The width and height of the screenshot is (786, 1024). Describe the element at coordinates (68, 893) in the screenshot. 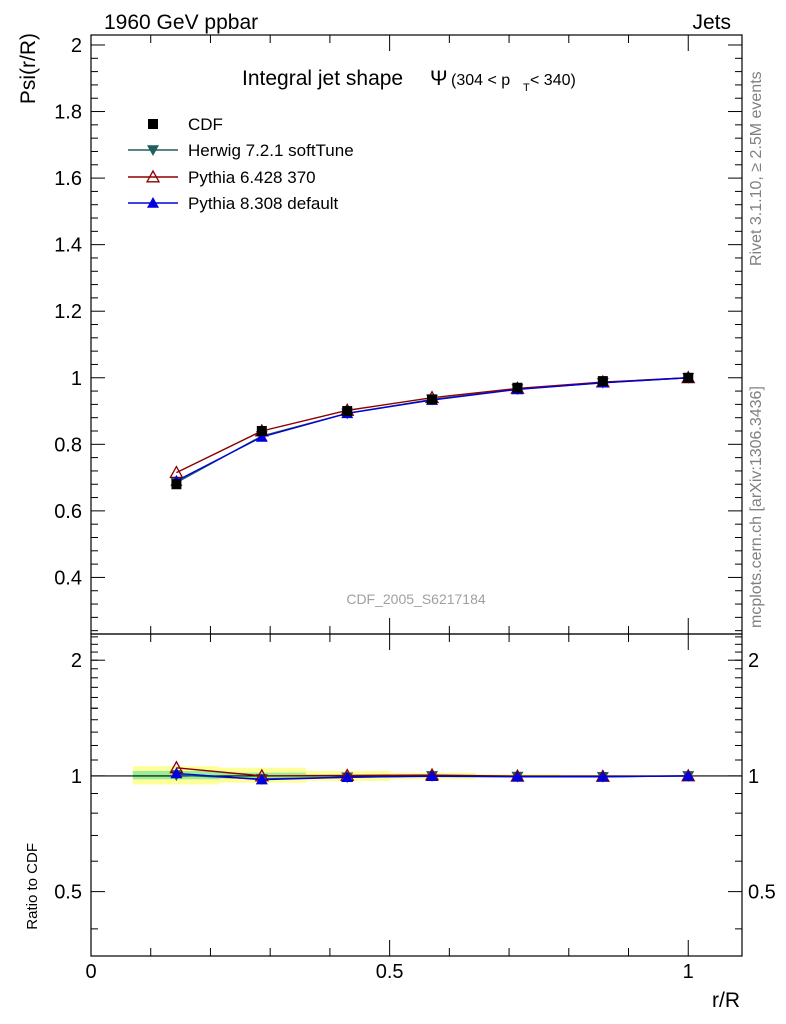

I see `ratio-y-tick-label: 0.5` at that location.